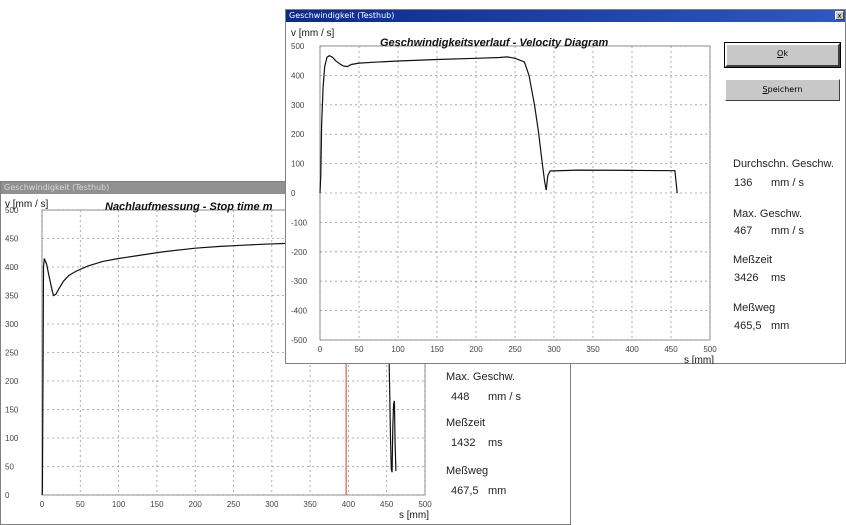  Describe the element at coordinates (465, 491) in the screenshot. I see `distance-value: 467,5` at that location.